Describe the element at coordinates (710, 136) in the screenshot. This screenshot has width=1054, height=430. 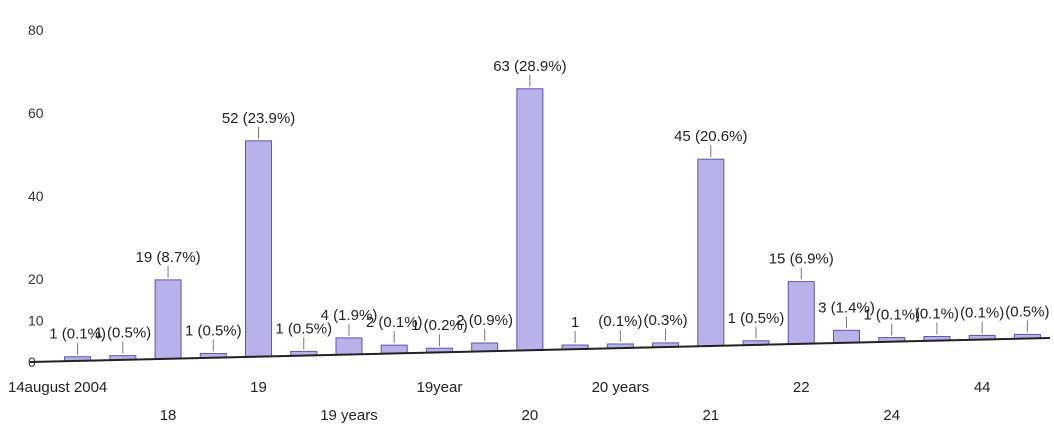
I see `data-label: 45 (20.6%)` at that location.